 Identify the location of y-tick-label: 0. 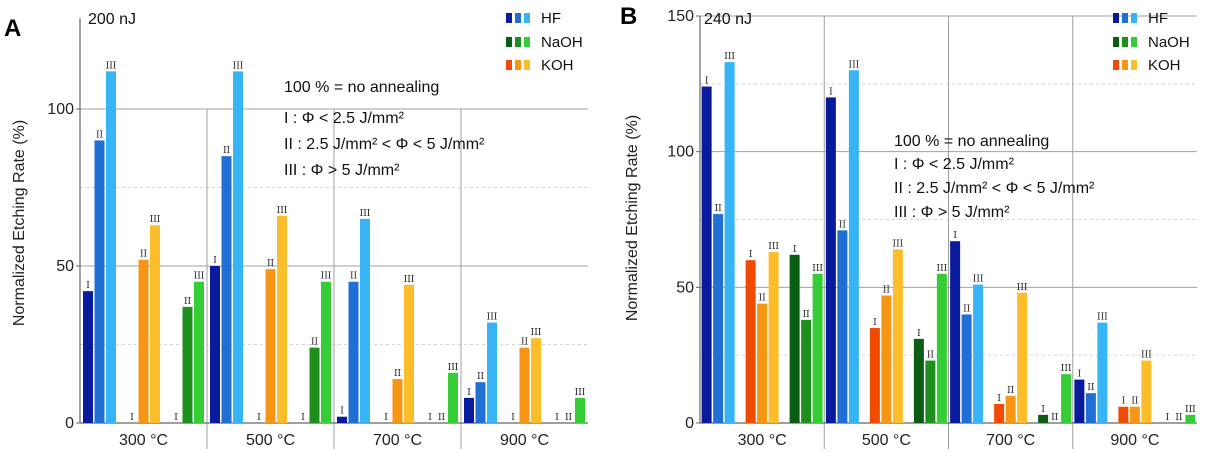
(69, 423).